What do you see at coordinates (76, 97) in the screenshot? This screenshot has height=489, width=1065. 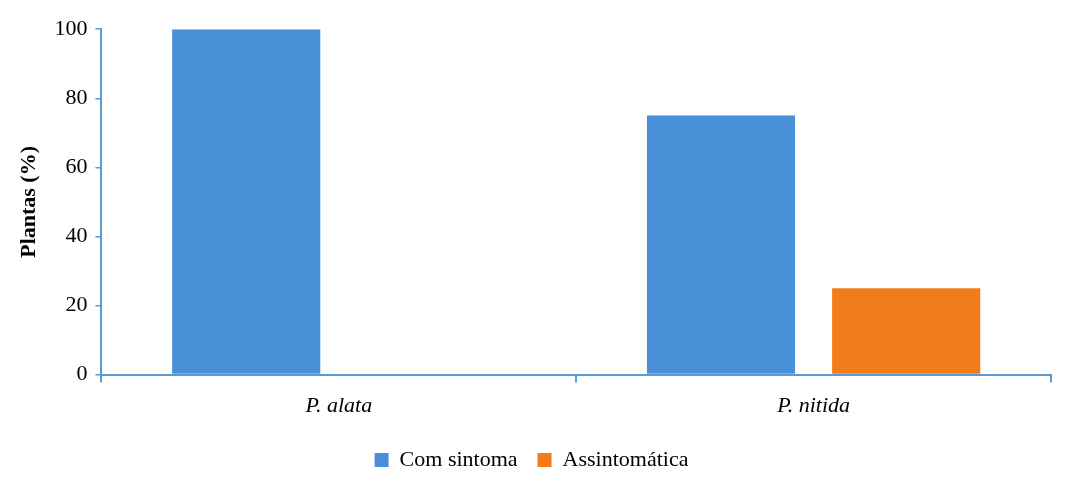 I see `y-tick-label: 80` at bounding box center [76, 97].